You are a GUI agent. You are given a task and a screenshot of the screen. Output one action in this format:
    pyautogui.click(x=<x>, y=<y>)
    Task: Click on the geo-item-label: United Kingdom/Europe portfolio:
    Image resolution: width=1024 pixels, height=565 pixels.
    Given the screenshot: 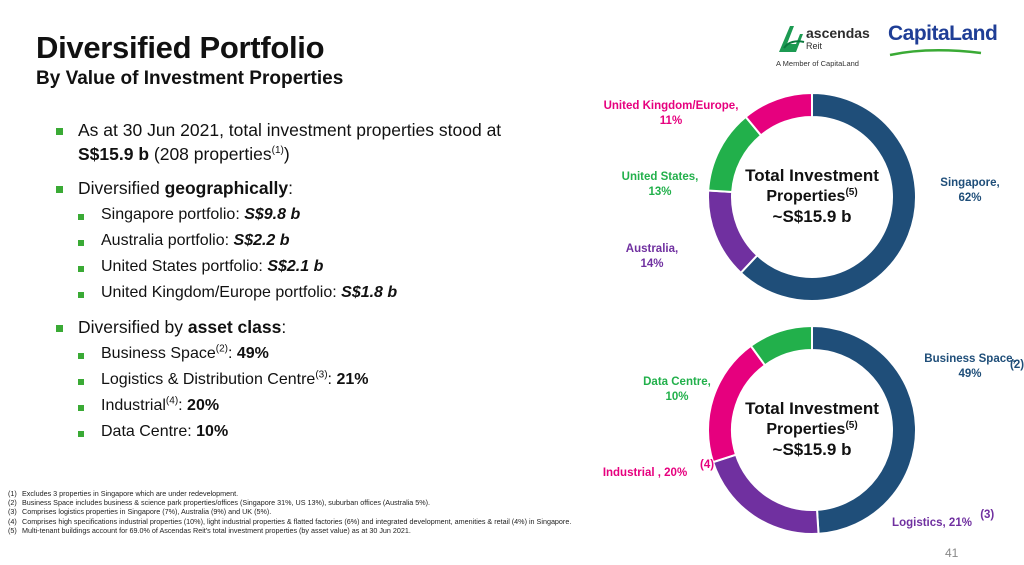 What is the action you would take?
    pyautogui.click(x=221, y=292)
    